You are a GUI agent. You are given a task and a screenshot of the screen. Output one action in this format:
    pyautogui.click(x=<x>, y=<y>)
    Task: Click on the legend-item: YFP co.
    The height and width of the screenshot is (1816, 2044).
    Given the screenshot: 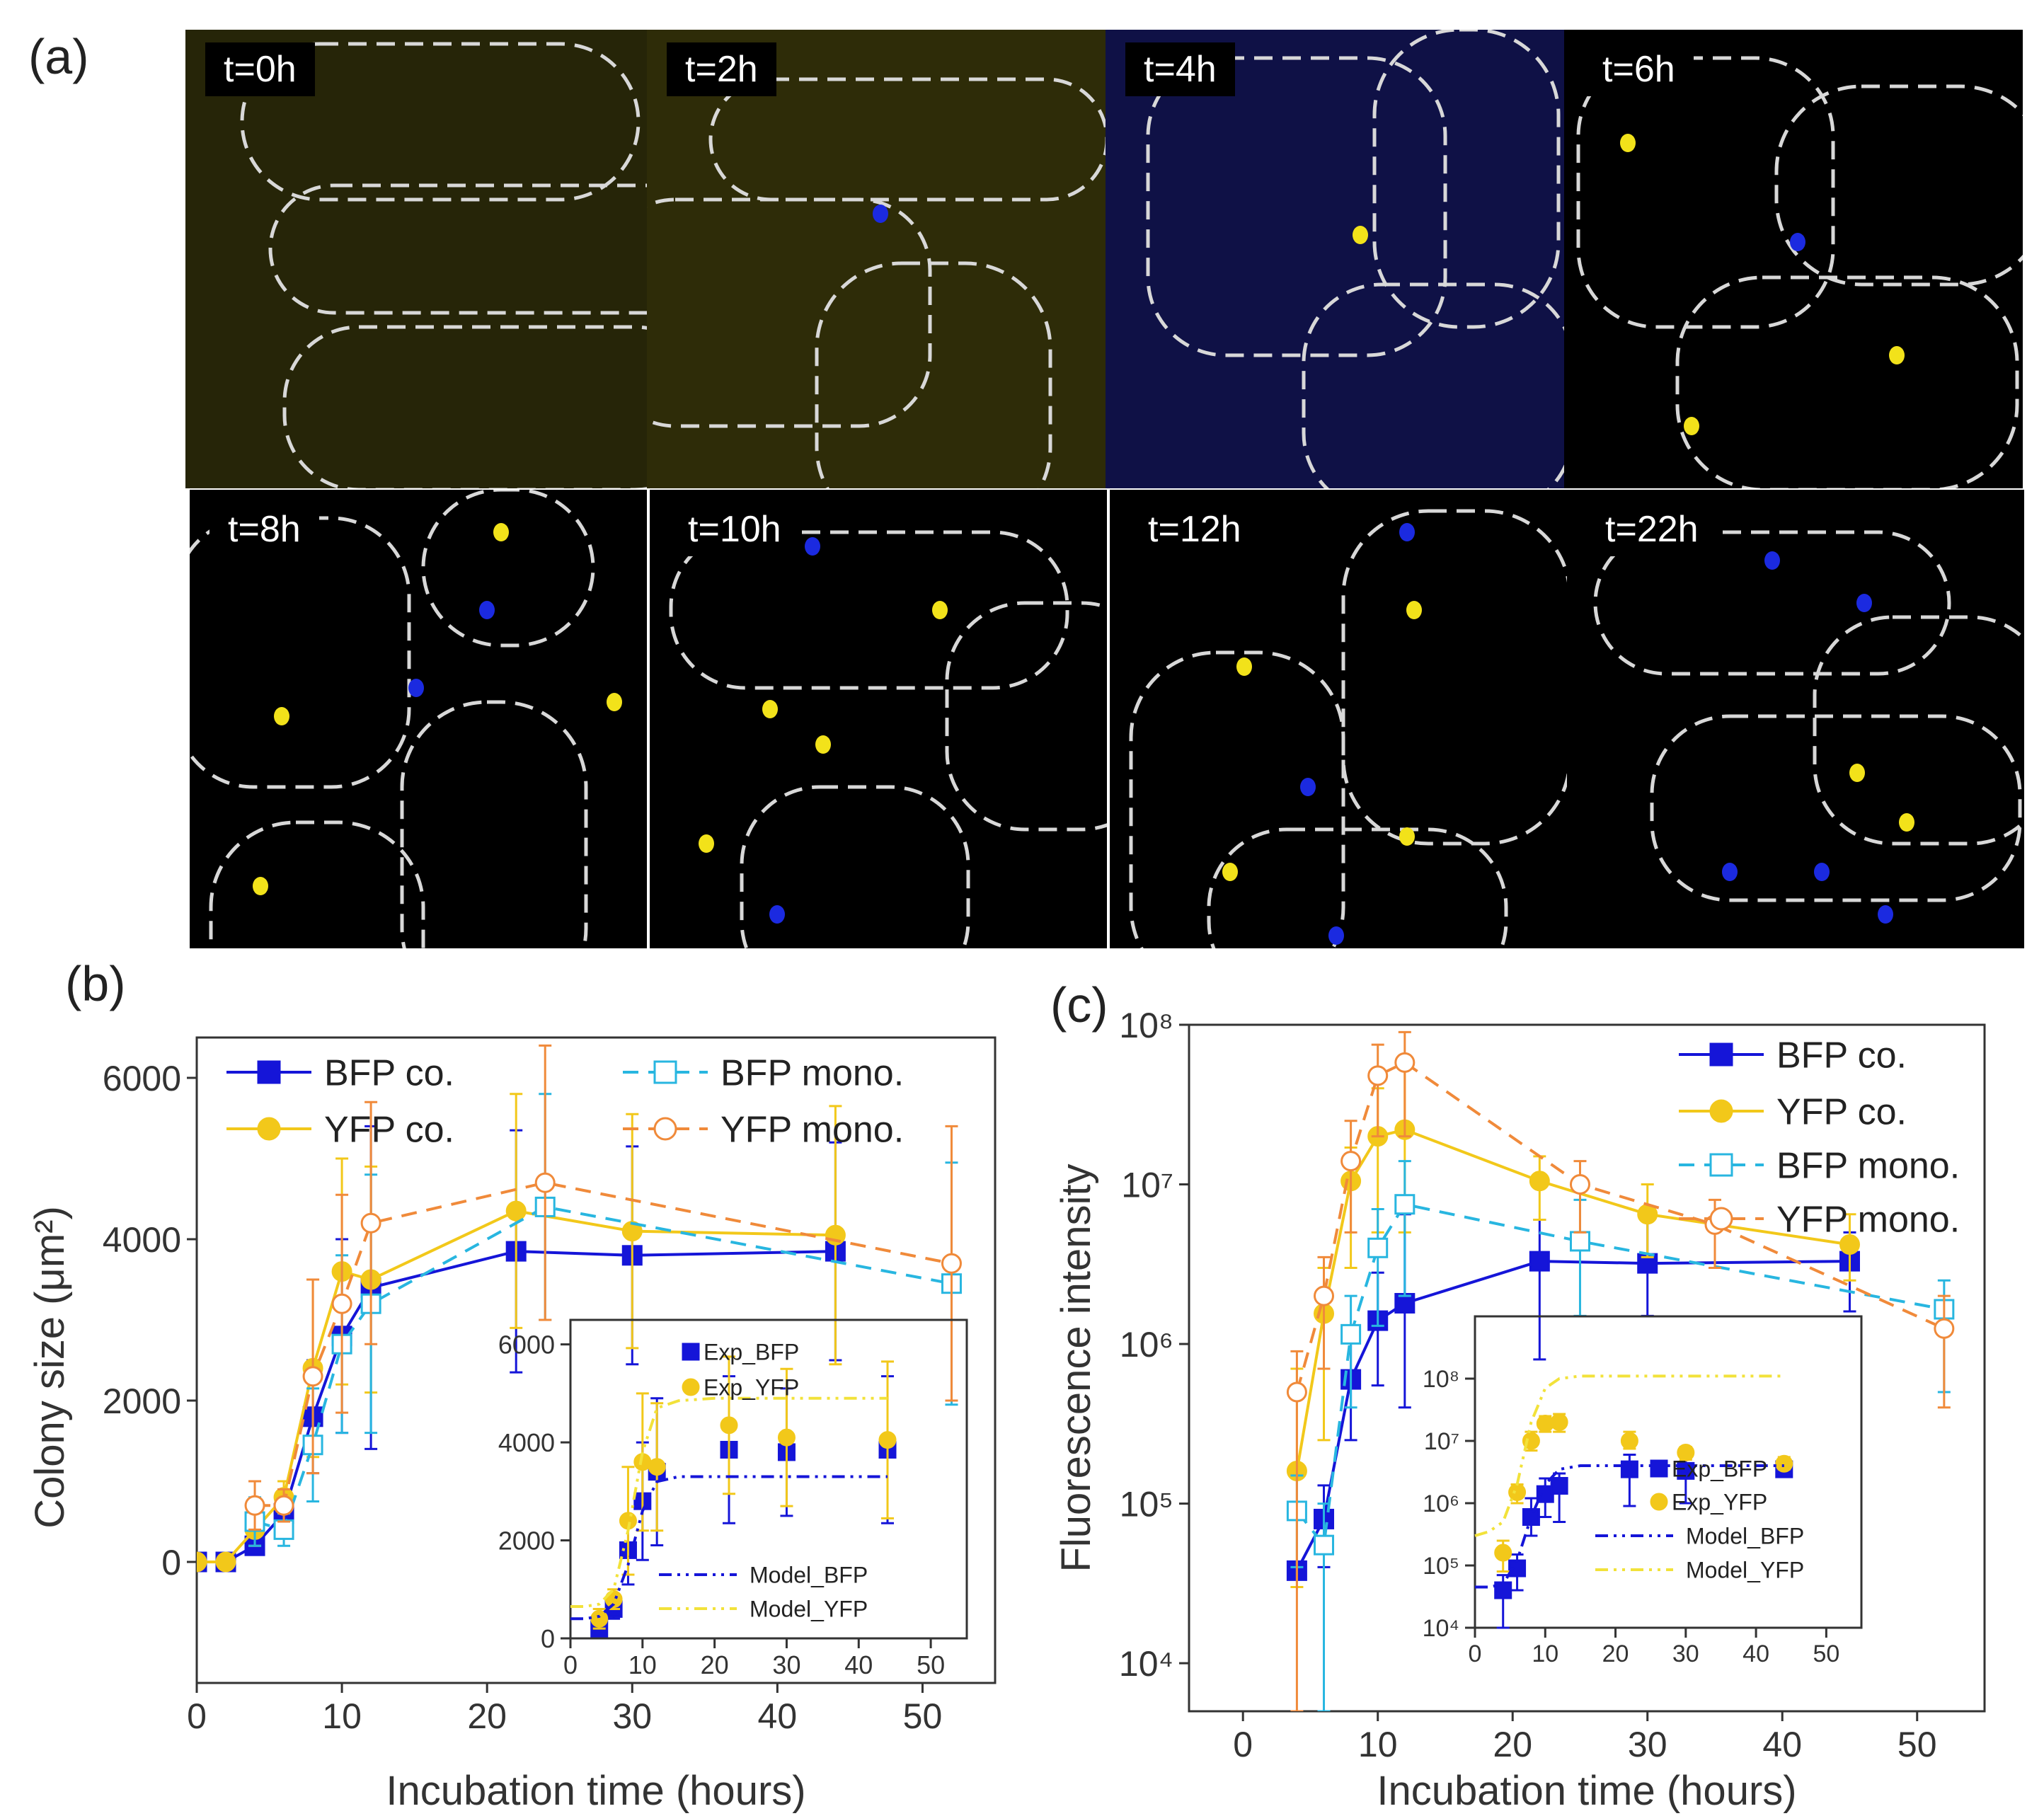 What is the action you would take?
    pyautogui.click(x=340, y=1130)
    